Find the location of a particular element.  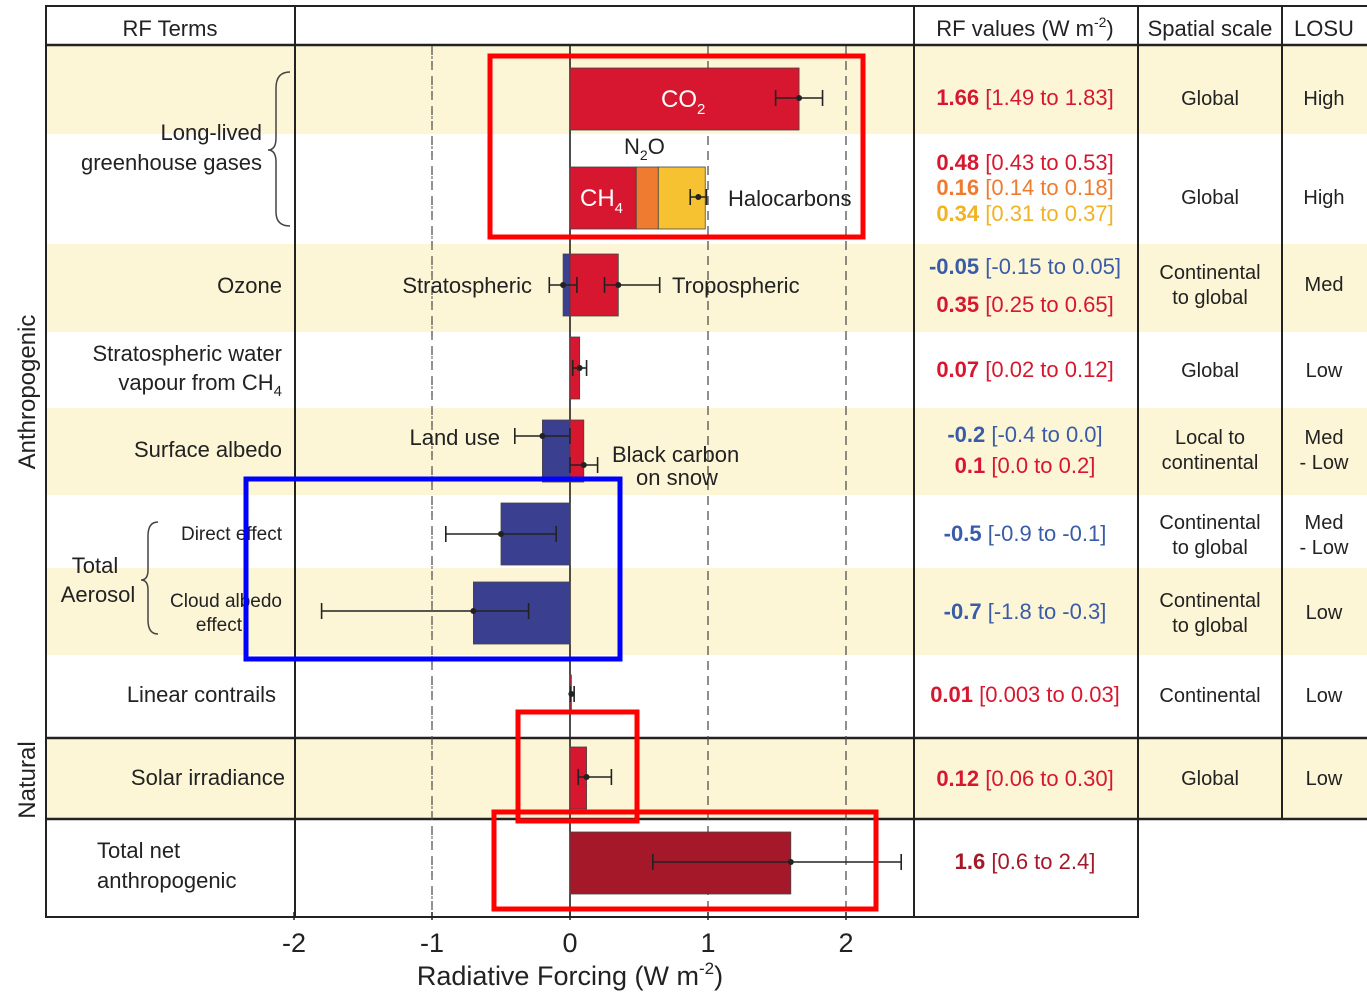

scale-direct_aerosol: Continental is located at coordinates (1209, 523).